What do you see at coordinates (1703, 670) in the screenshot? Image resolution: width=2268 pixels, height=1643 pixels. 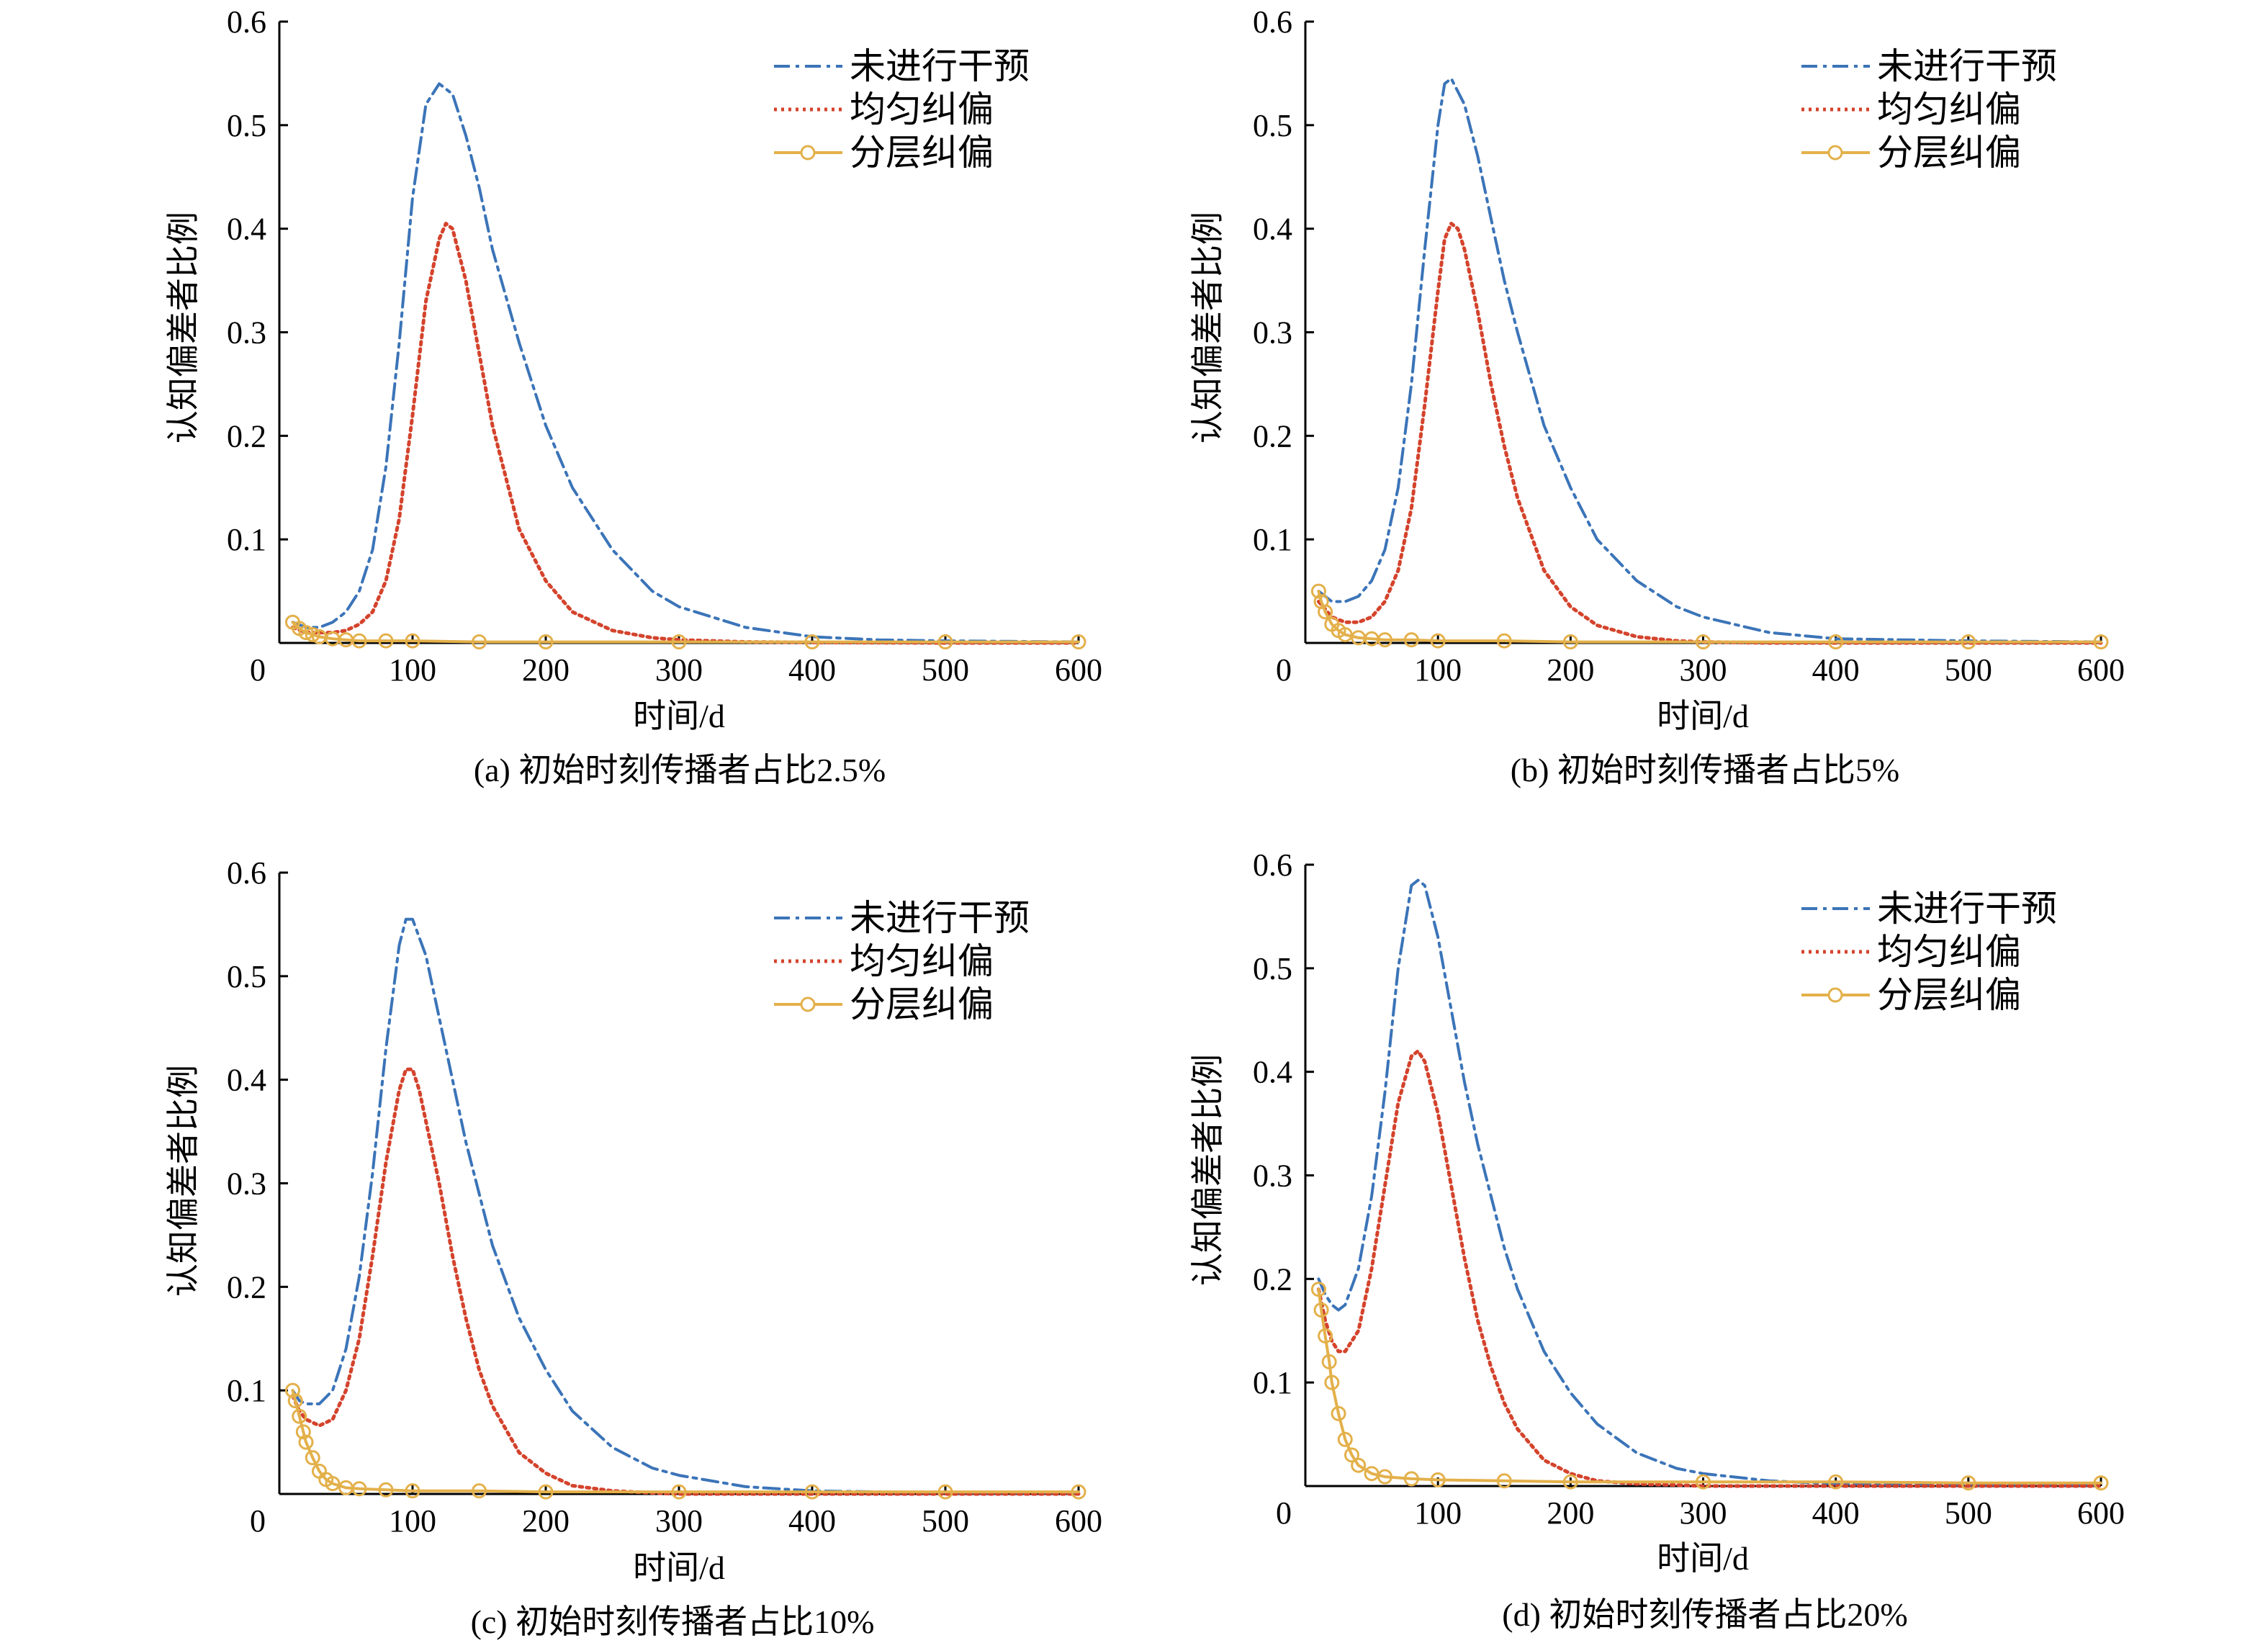 I see `x-tick-label: 300` at bounding box center [1703, 670].